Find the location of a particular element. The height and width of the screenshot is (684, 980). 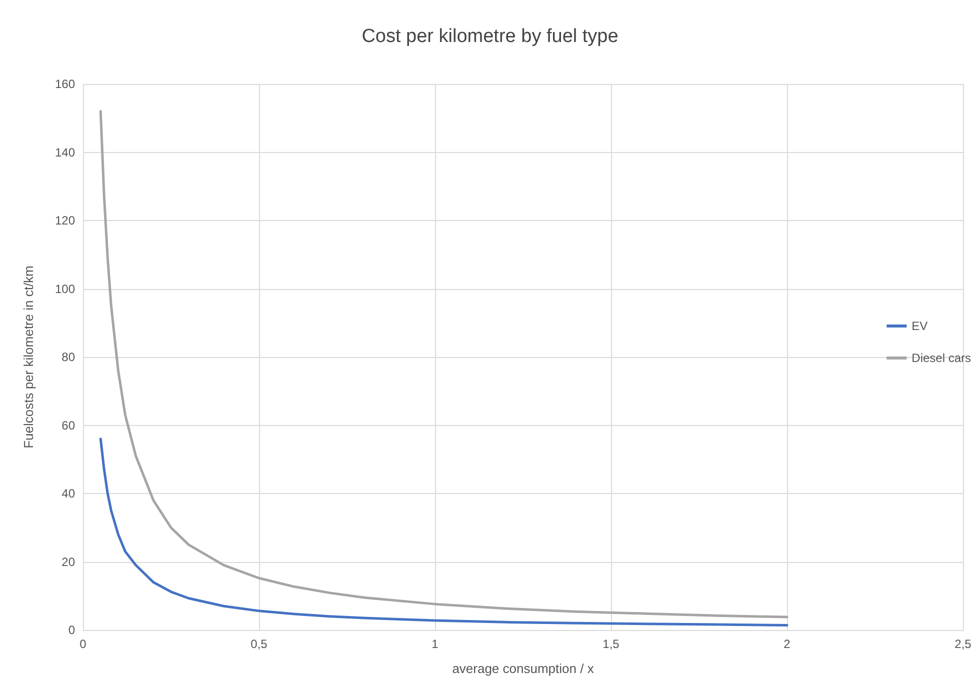

x-tick-label: 2,5 is located at coordinates (963, 644).